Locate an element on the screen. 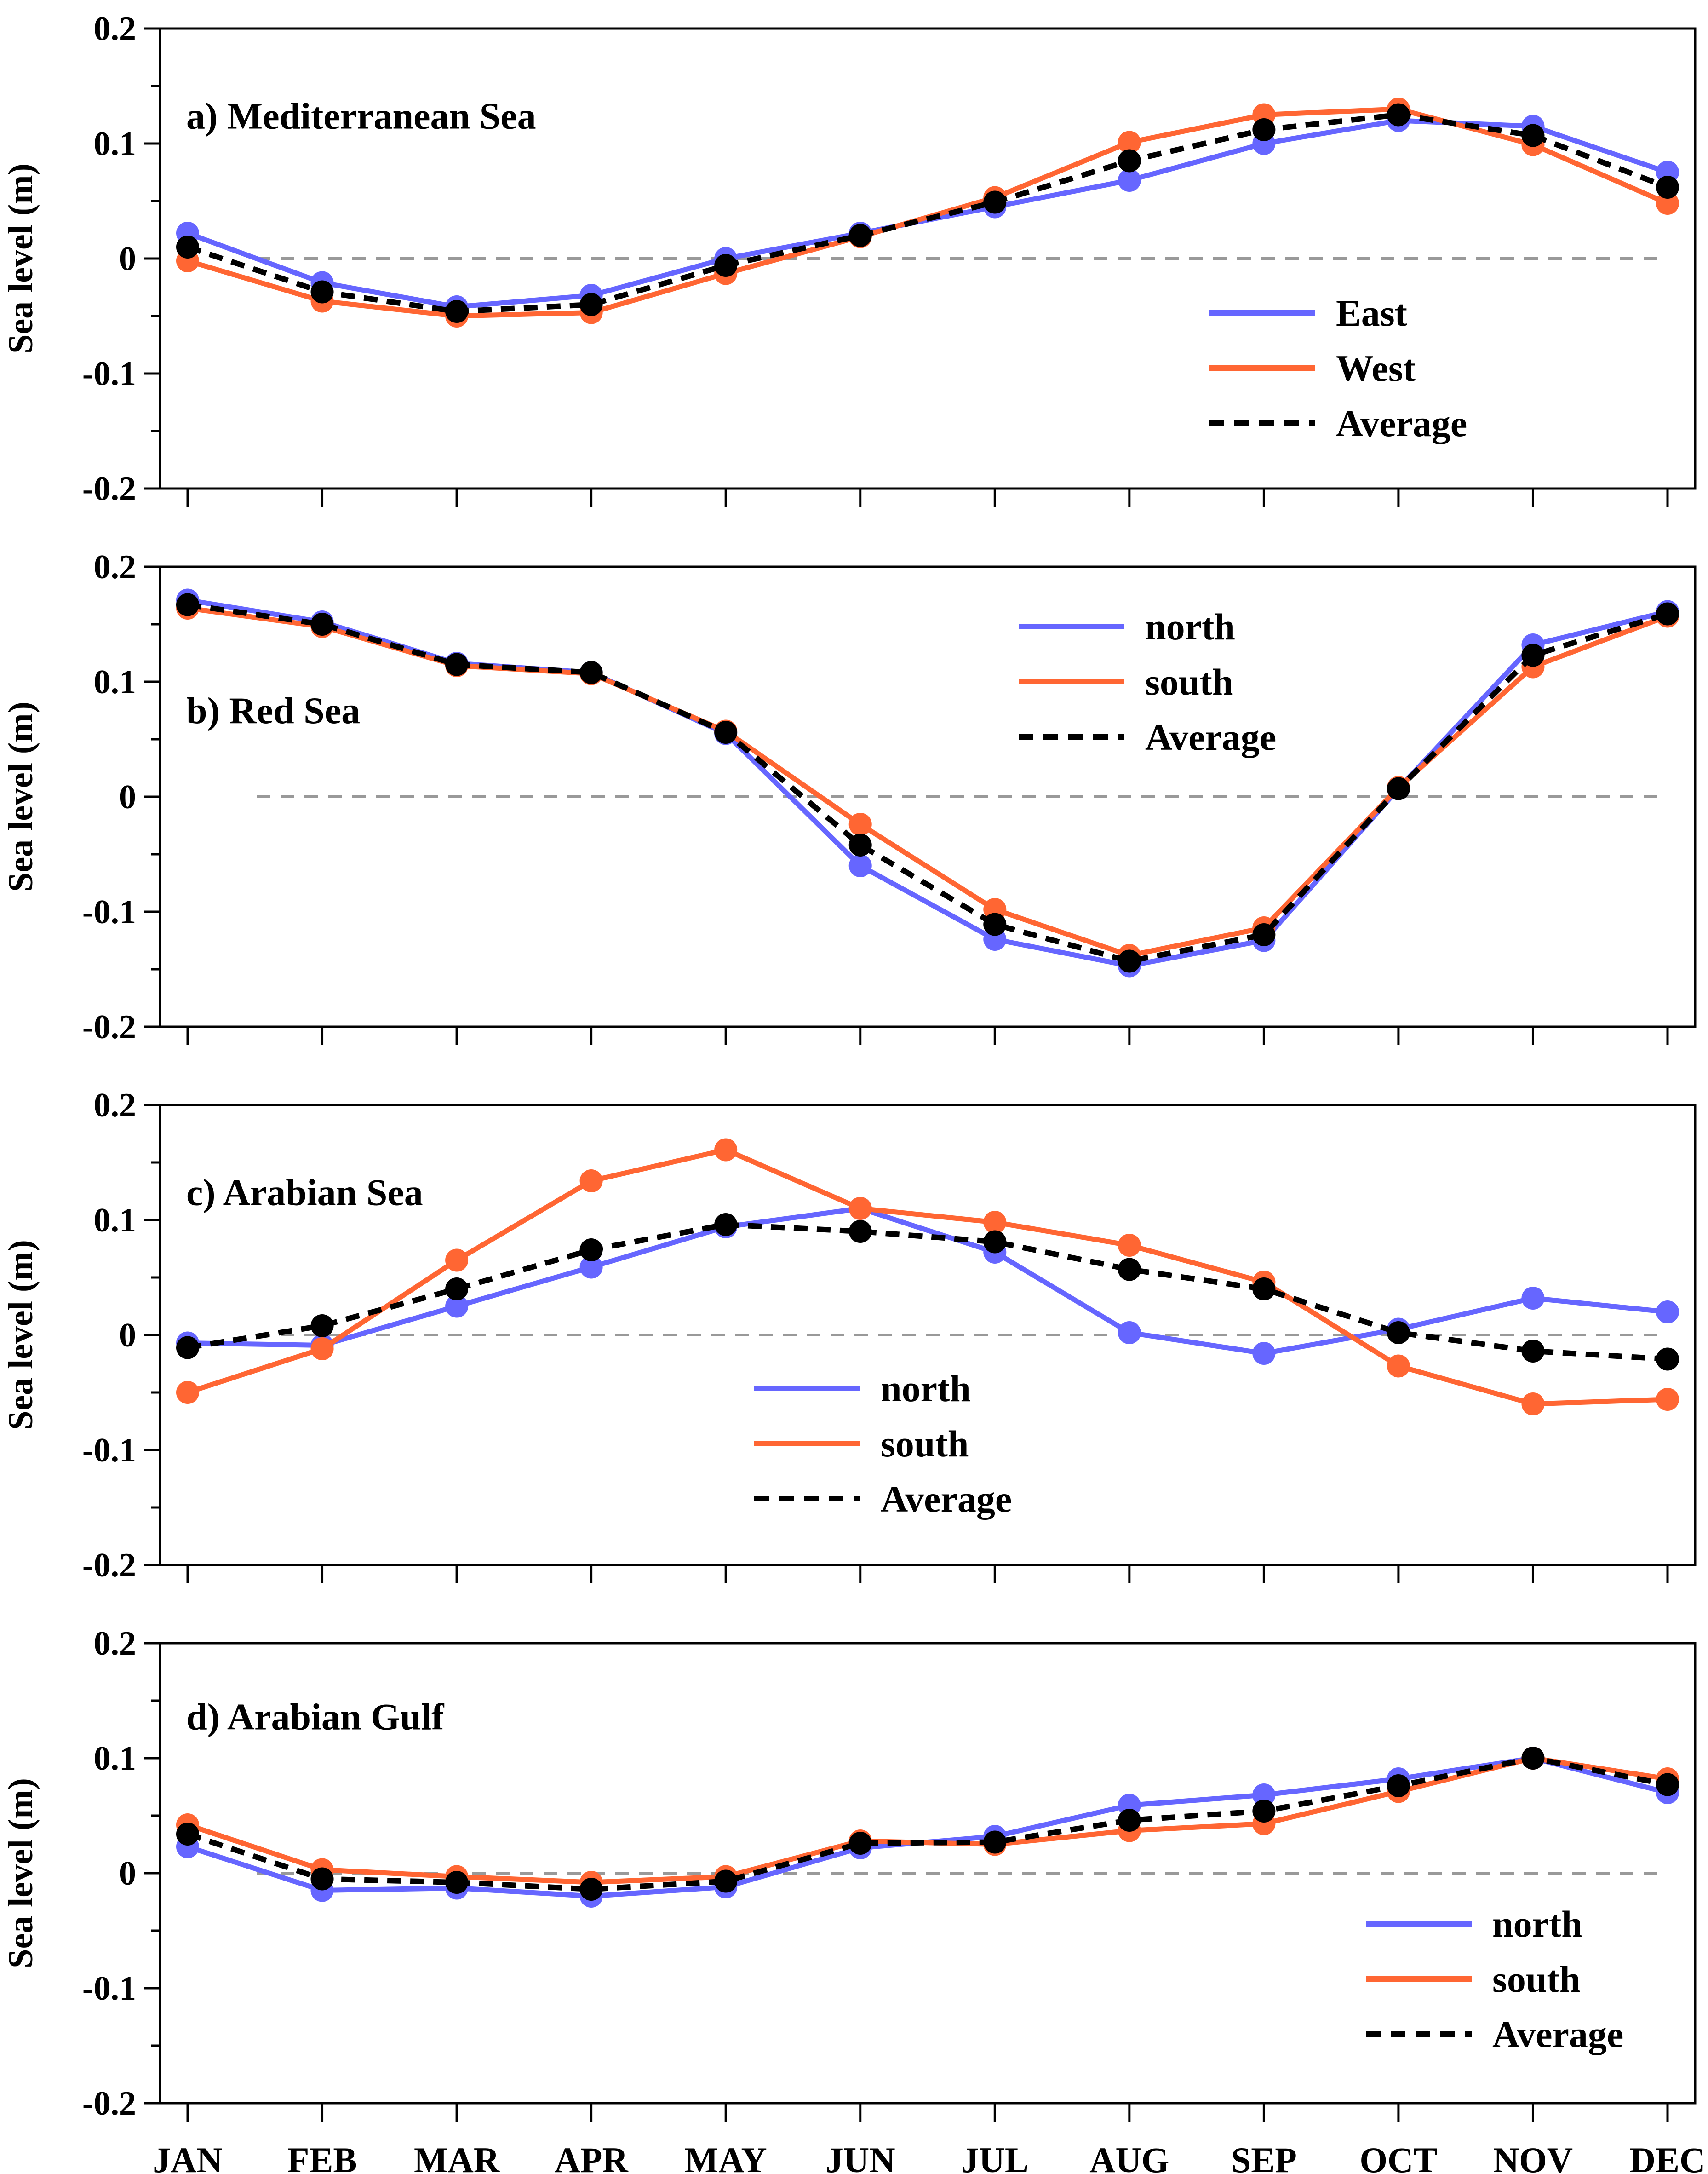  panel-title: d) Arabian Gulf is located at coordinates (315, 1717).